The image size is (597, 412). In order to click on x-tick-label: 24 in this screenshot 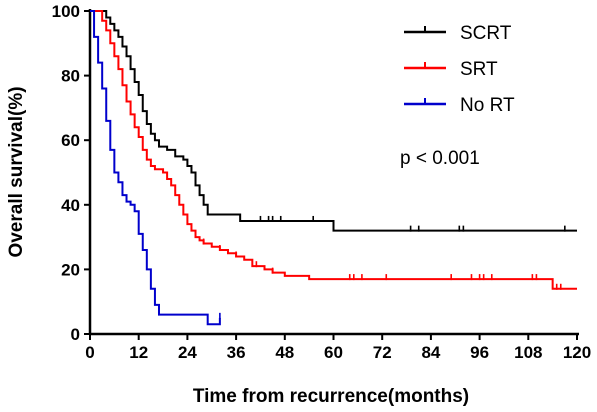, I will do `click(187, 352)`.